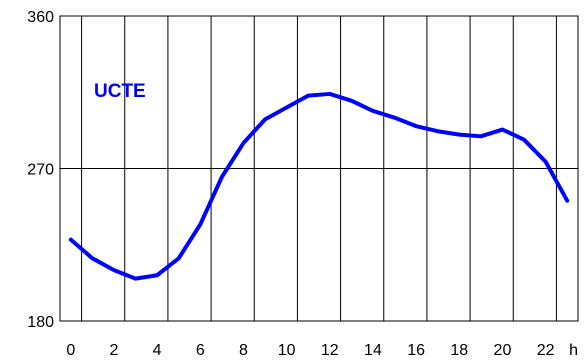 Image resolution: width=586 pixels, height=360 pixels. What do you see at coordinates (330, 350) in the screenshot?
I see `x-tick-label: 12` at bounding box center [330, 350].